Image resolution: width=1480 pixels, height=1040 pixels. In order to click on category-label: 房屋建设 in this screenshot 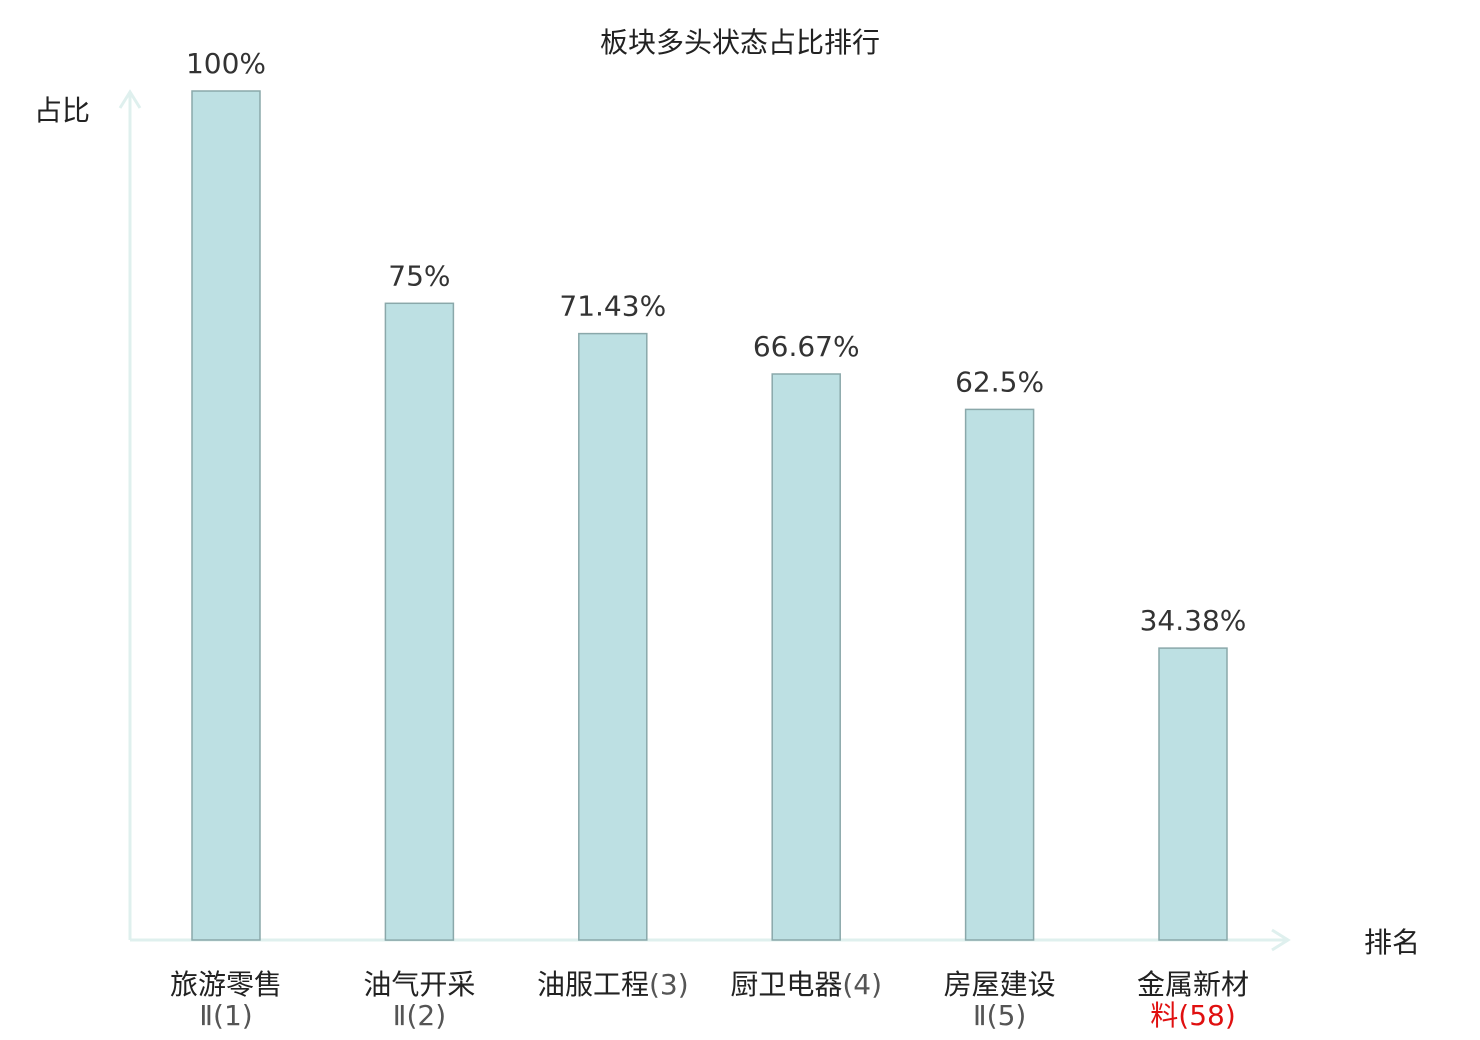, I will do `click(1000, 984)`.